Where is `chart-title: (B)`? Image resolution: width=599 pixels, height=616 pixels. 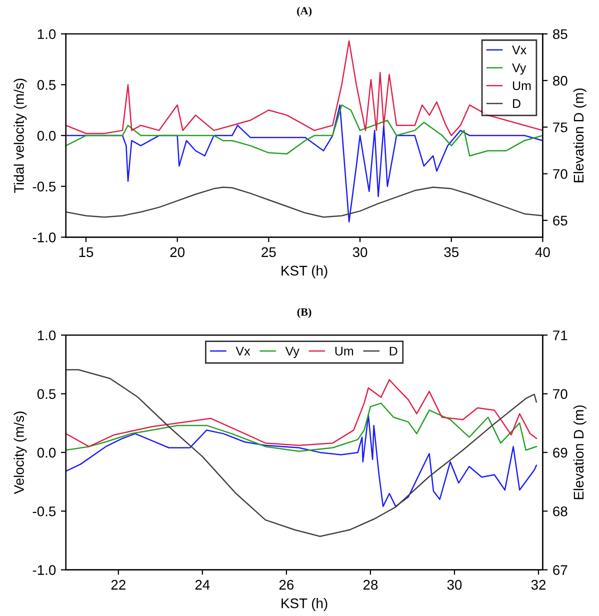
chart-title: (B) is located at coordinates (304, 313).